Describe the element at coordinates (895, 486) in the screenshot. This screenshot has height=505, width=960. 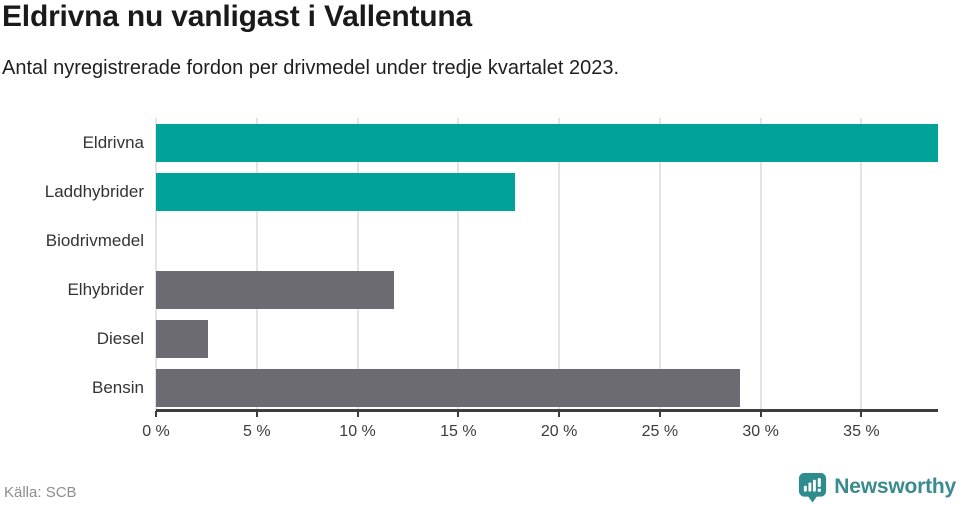
I see `brand-name: Newsworthy` at that location.